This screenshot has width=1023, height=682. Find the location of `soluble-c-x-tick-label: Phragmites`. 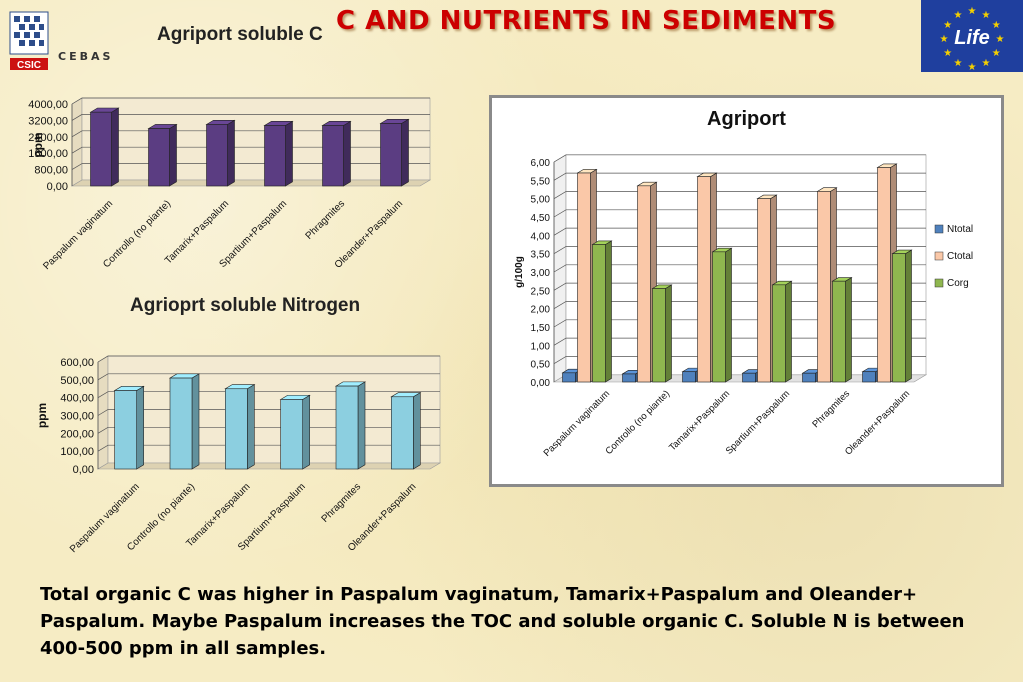

soluble-c-x-tick-label: Phragmites is located at coordinates (326, 220).